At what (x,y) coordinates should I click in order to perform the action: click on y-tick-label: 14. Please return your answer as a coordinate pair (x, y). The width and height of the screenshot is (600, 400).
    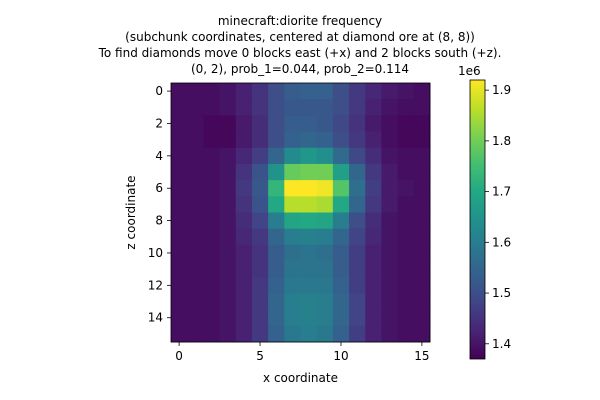
    Looking at the image, I should click on (155, 318).